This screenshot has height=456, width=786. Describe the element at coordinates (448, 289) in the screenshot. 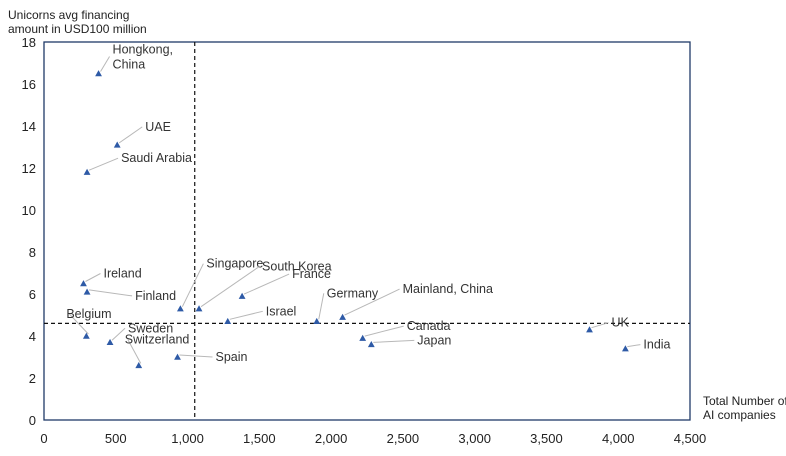

I see `point-label: Mainland, China` at that location.